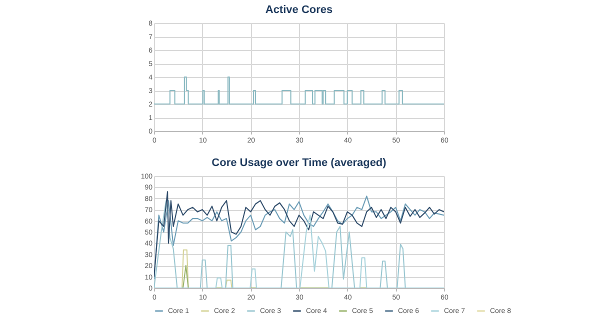  What do you see at coordinates (299, 10) in the screenshot?
I see `chart-title: Active Cores` at bounding box center [299, 10].